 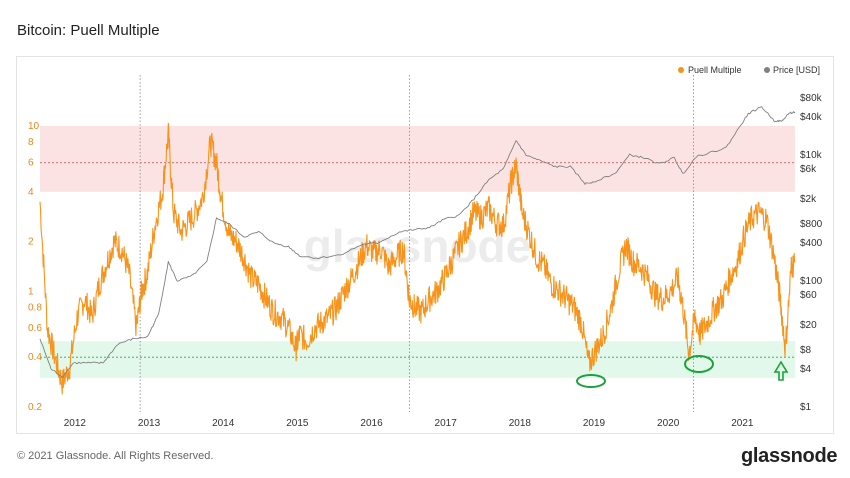 What do you see at coordinates (594, 423) in the screenshot?
I see `x-tick-7: 2019` at bounding box center [594, 423].